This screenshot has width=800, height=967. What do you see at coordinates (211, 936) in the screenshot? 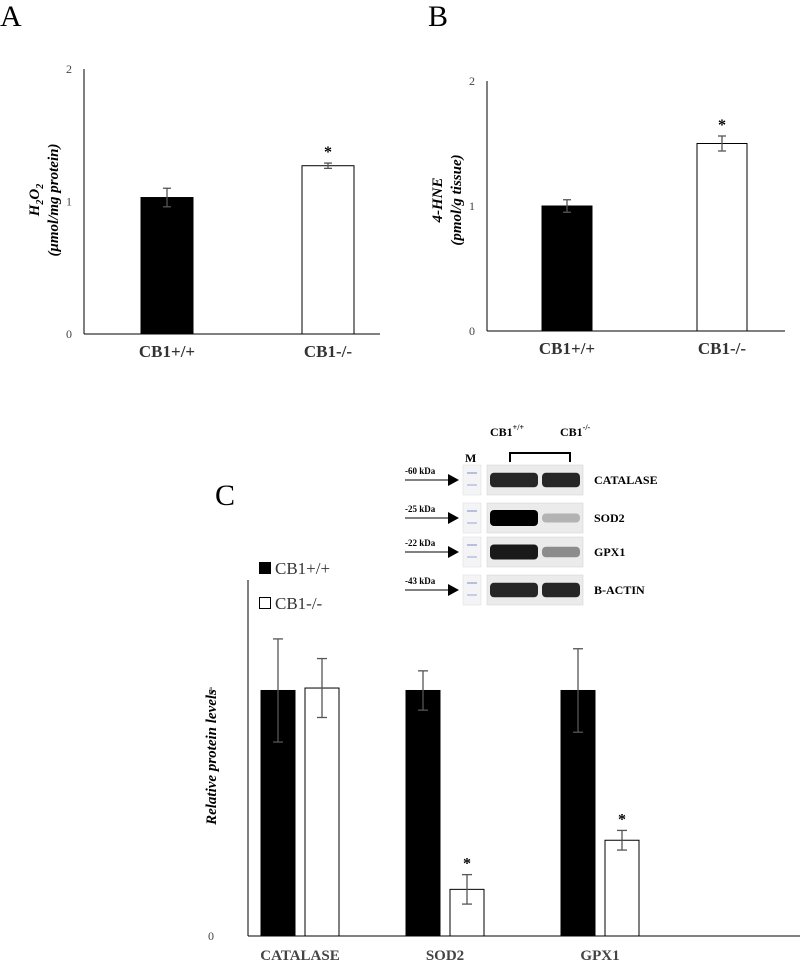
I see `chart-c-y-tick-label: 0` at bounding box center [211, 936].